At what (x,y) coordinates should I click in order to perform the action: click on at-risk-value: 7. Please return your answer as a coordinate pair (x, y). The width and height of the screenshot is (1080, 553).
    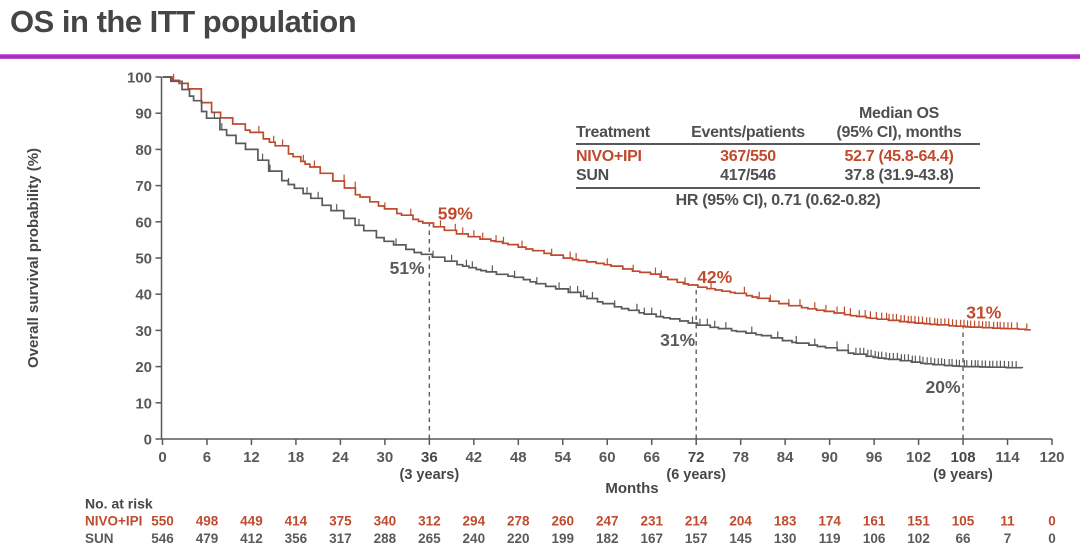
    Looking at the image, I should click on (1008, 538).